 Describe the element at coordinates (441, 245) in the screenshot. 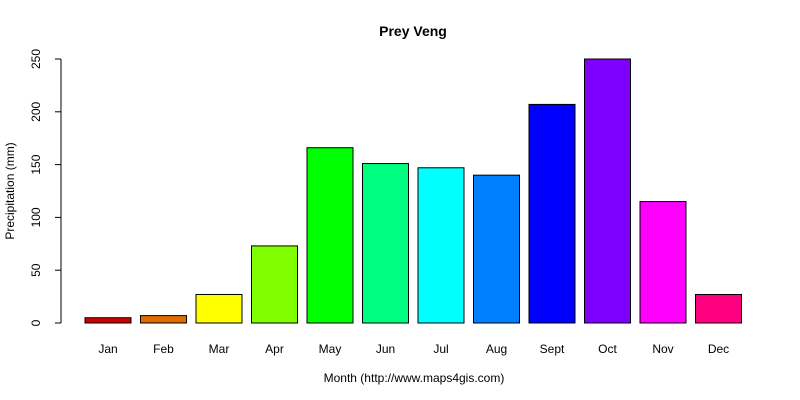

I see `bar-jul` at that location.